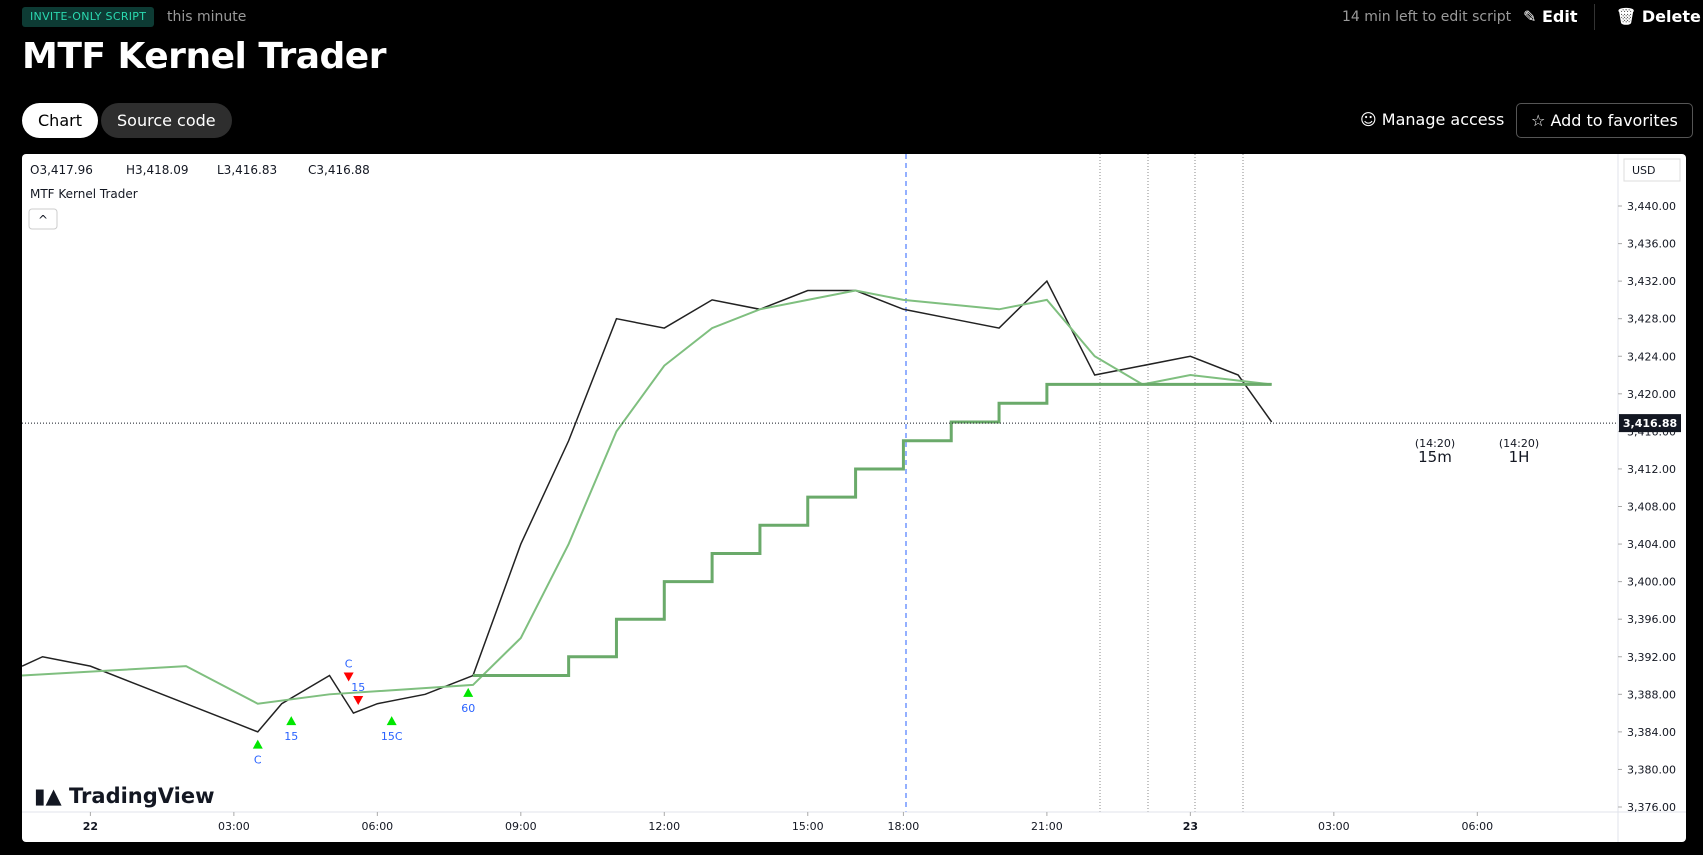 The image size is (1703, 855). I want to click on y-tick-label: 3,420.00, so click(1651, 394).